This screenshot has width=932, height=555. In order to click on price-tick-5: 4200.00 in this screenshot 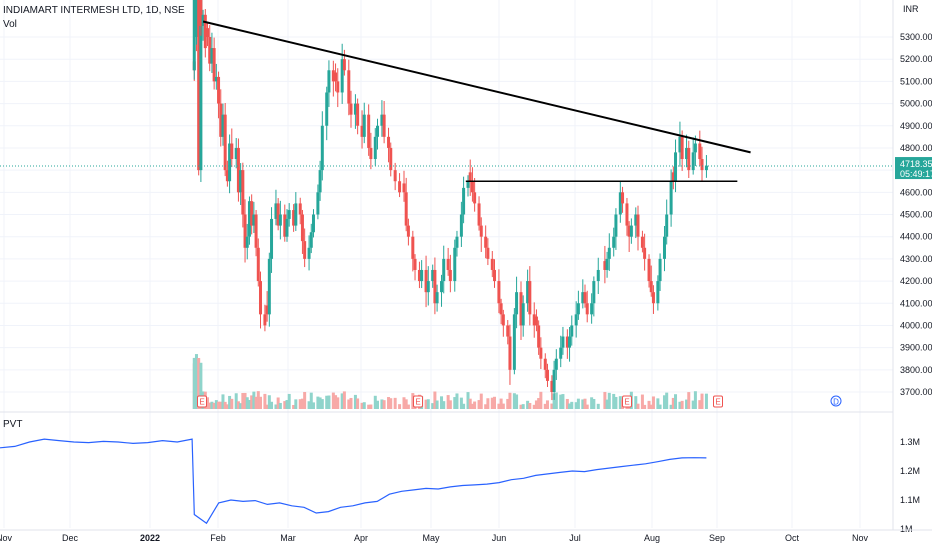, I will do `click(916, 281)`.